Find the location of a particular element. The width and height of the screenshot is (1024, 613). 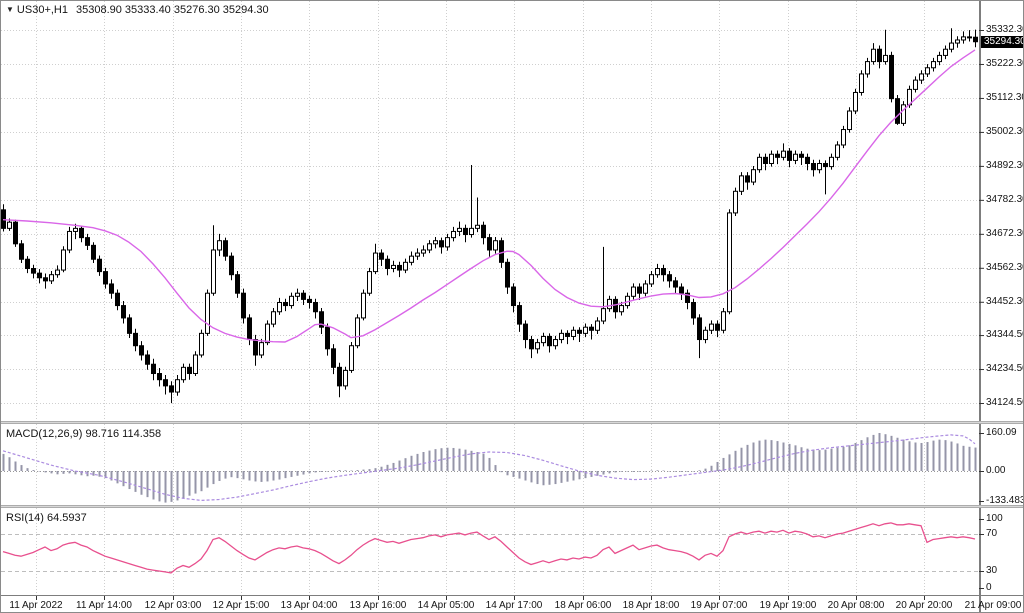

price-axis-label: 35332.30 is located at coordinates (1005, 29).